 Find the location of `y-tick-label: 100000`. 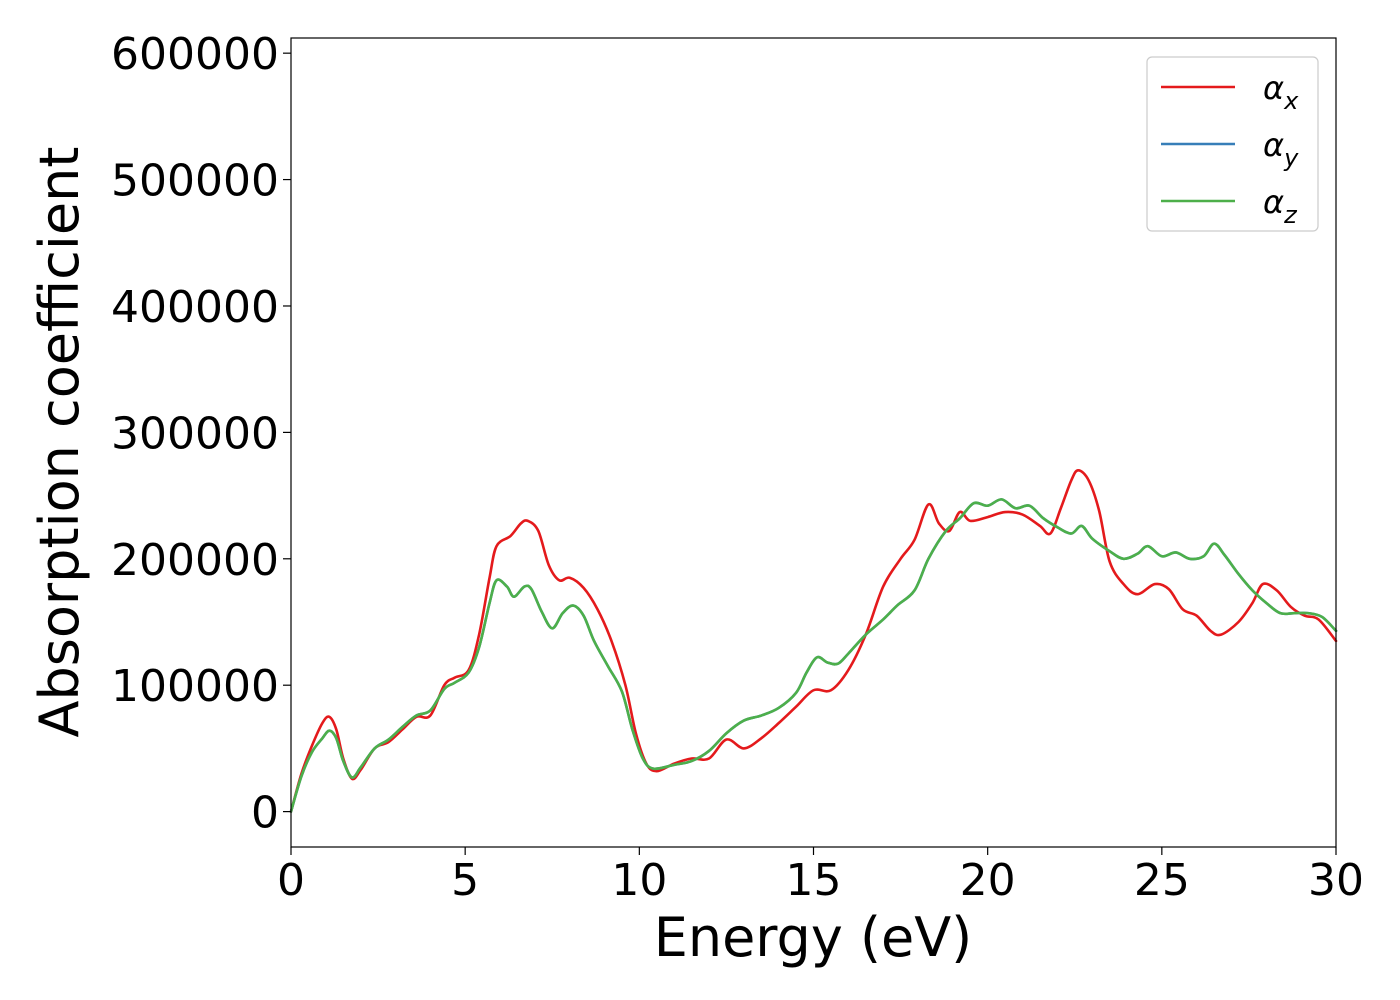

y-tick-label: 100000 is located at coordinates (195, 686).